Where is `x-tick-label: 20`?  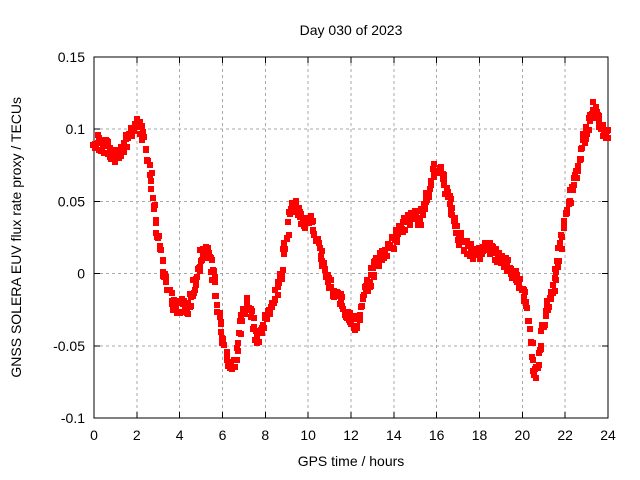 x-tick-label: 20 is located at coordinates (523, 435).